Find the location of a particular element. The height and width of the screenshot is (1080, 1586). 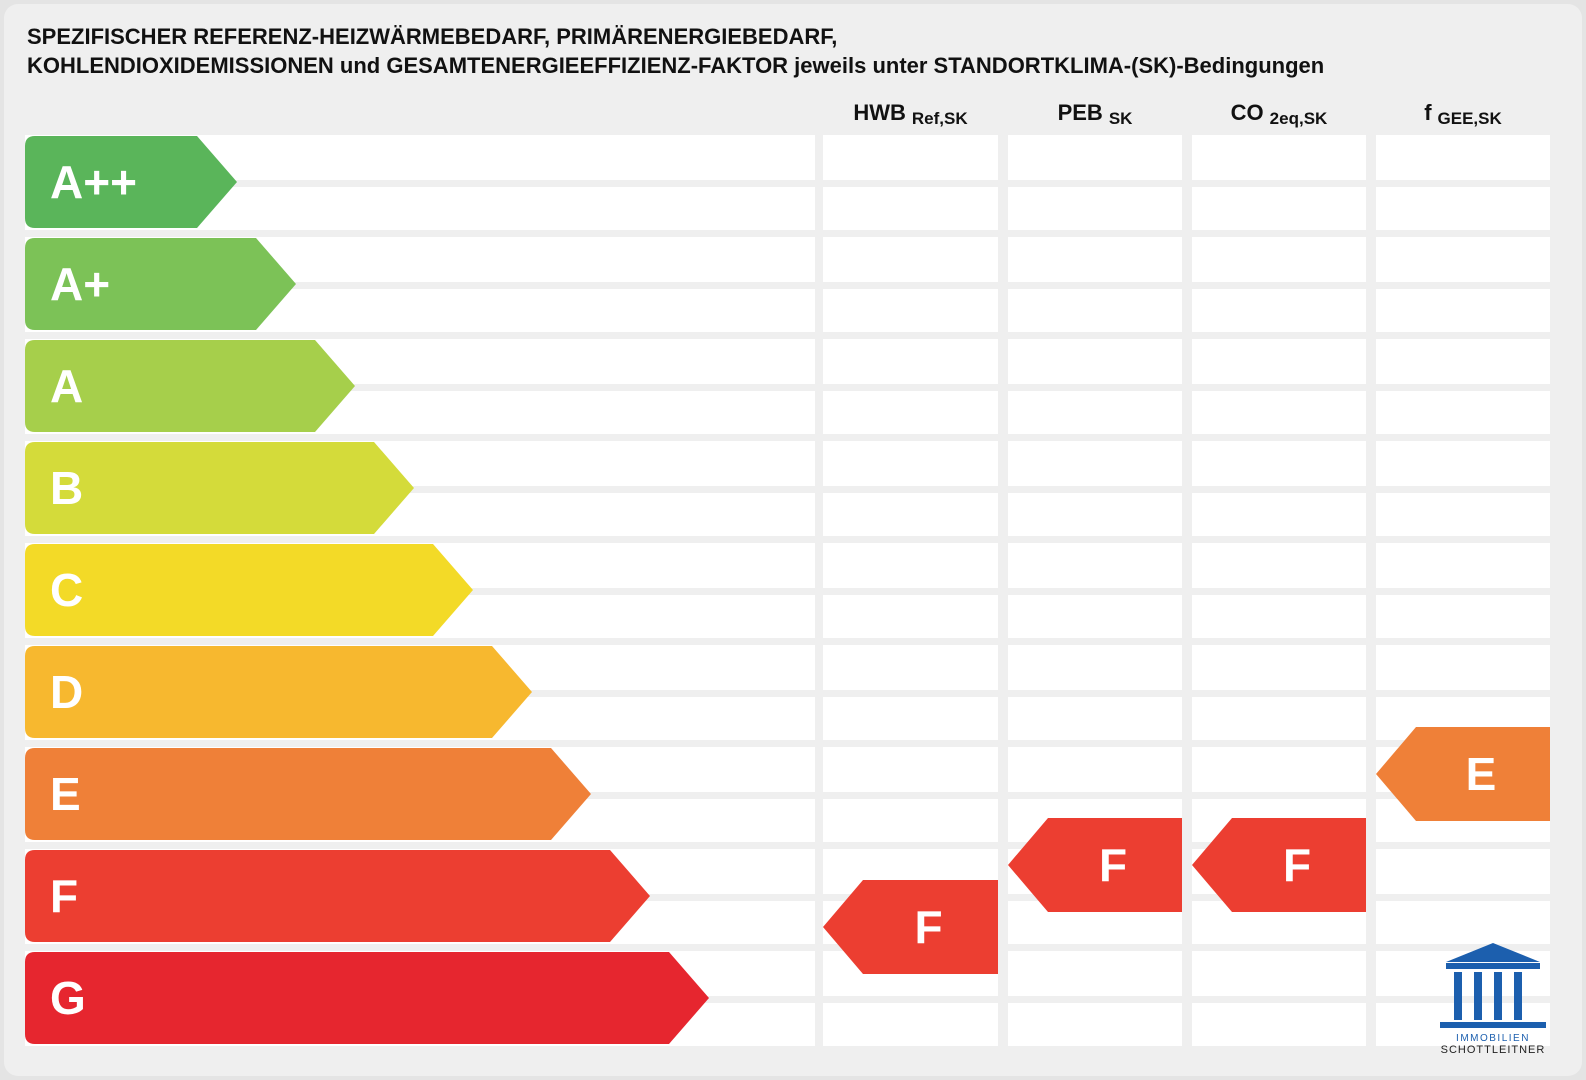

column-header: CO 2eq,SK is located at coordinates (1279, 114).